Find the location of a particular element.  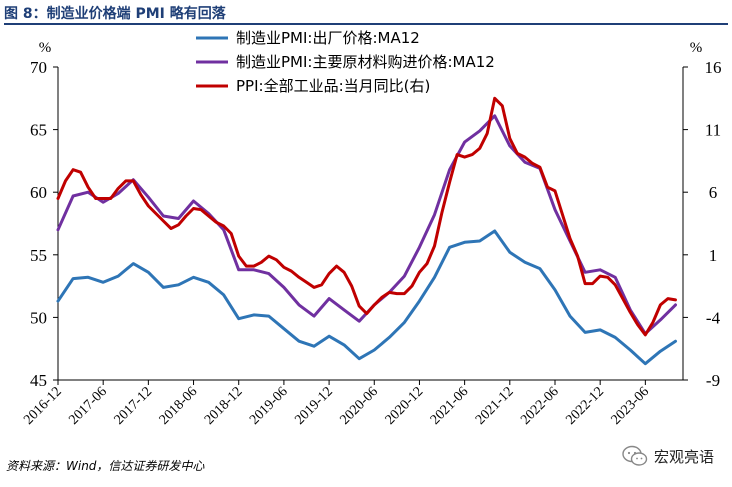

x-tick-label: 2017-12 is located at coordinates (134, 406).